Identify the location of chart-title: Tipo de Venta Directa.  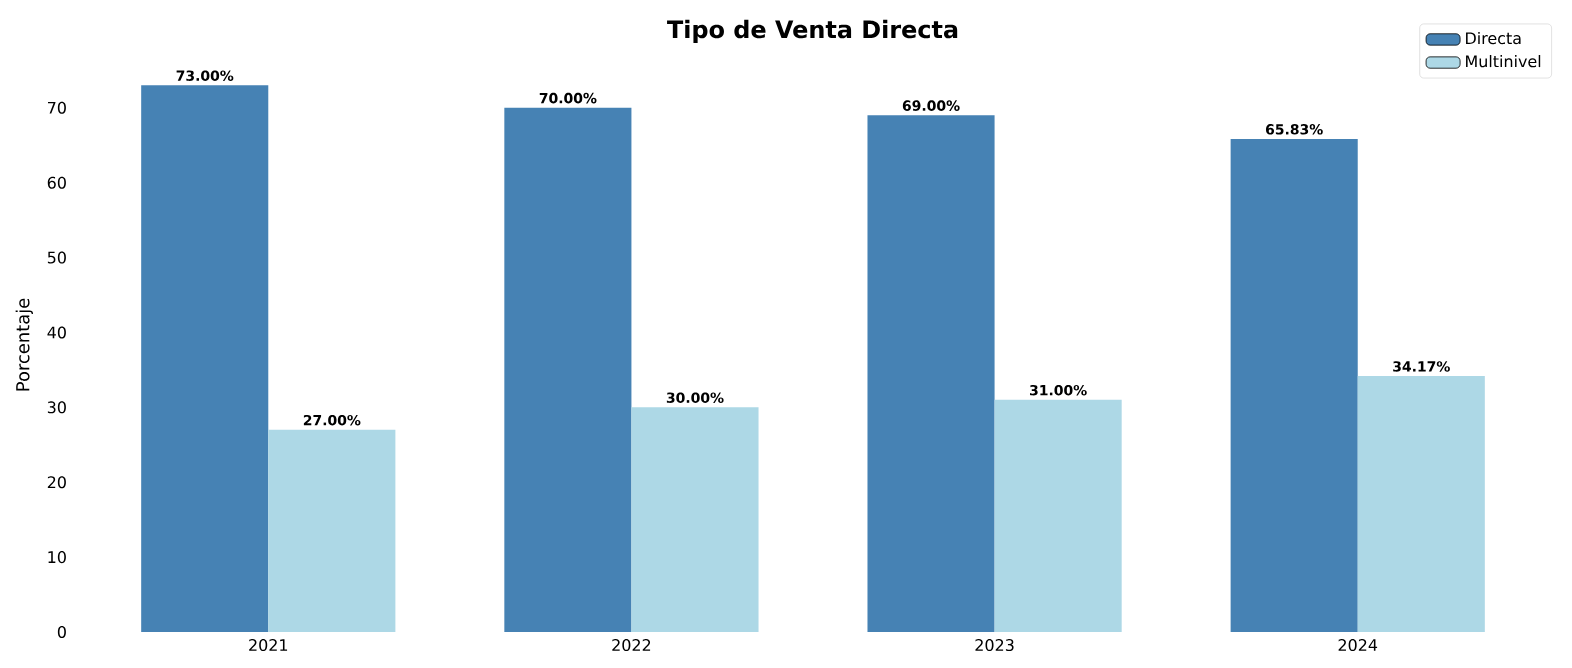
(812, 31).